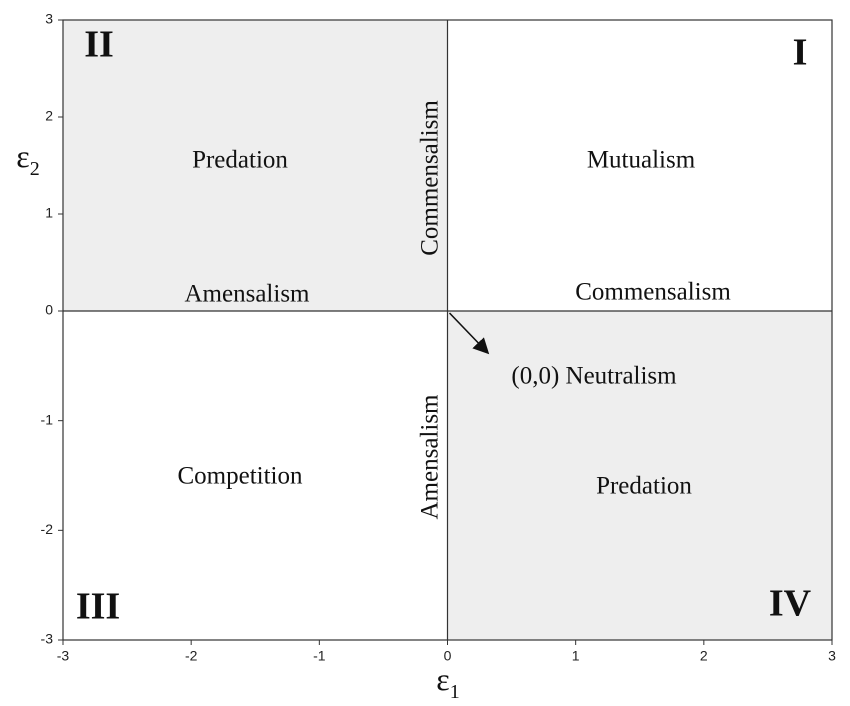  I want to click on quadrant-label: IV, so click(790, 604).